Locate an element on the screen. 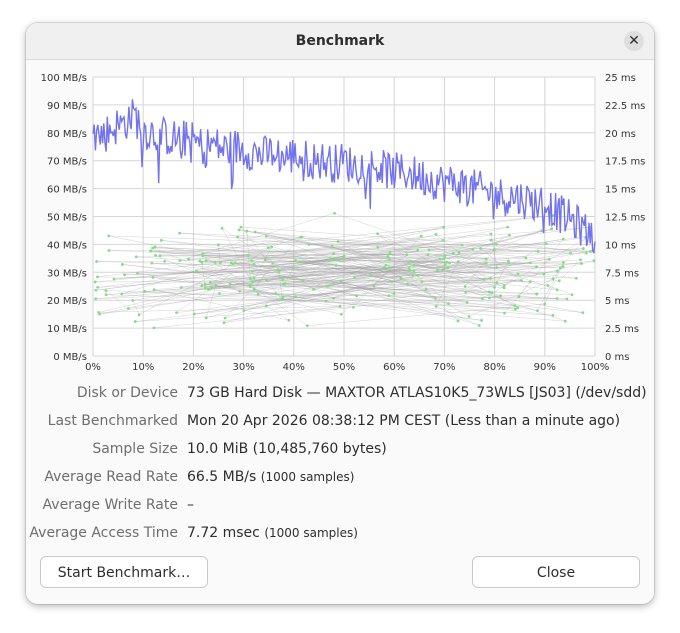  close-icon: ✕ is located at coordinates (634, 41).